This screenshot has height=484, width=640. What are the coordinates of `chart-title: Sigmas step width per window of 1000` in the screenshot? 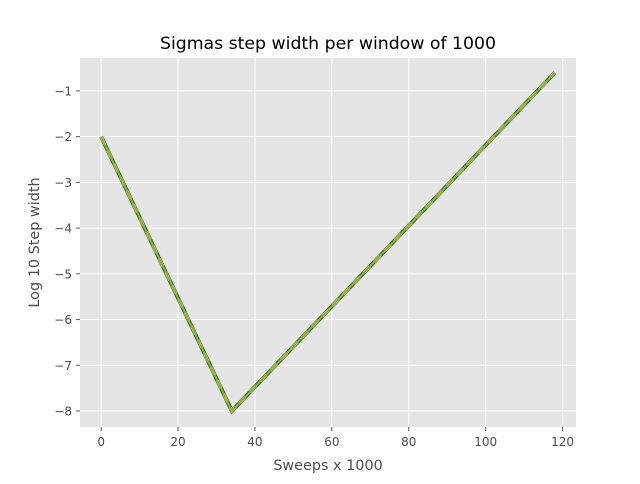 It's located at (328, 44).